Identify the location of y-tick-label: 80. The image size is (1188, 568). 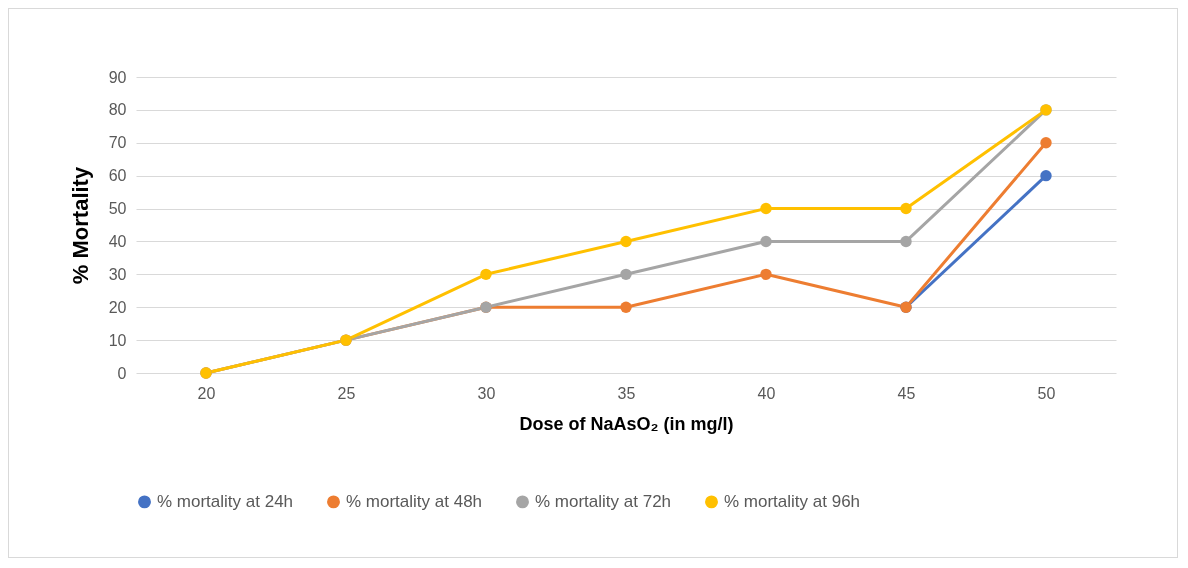
(117, 110).